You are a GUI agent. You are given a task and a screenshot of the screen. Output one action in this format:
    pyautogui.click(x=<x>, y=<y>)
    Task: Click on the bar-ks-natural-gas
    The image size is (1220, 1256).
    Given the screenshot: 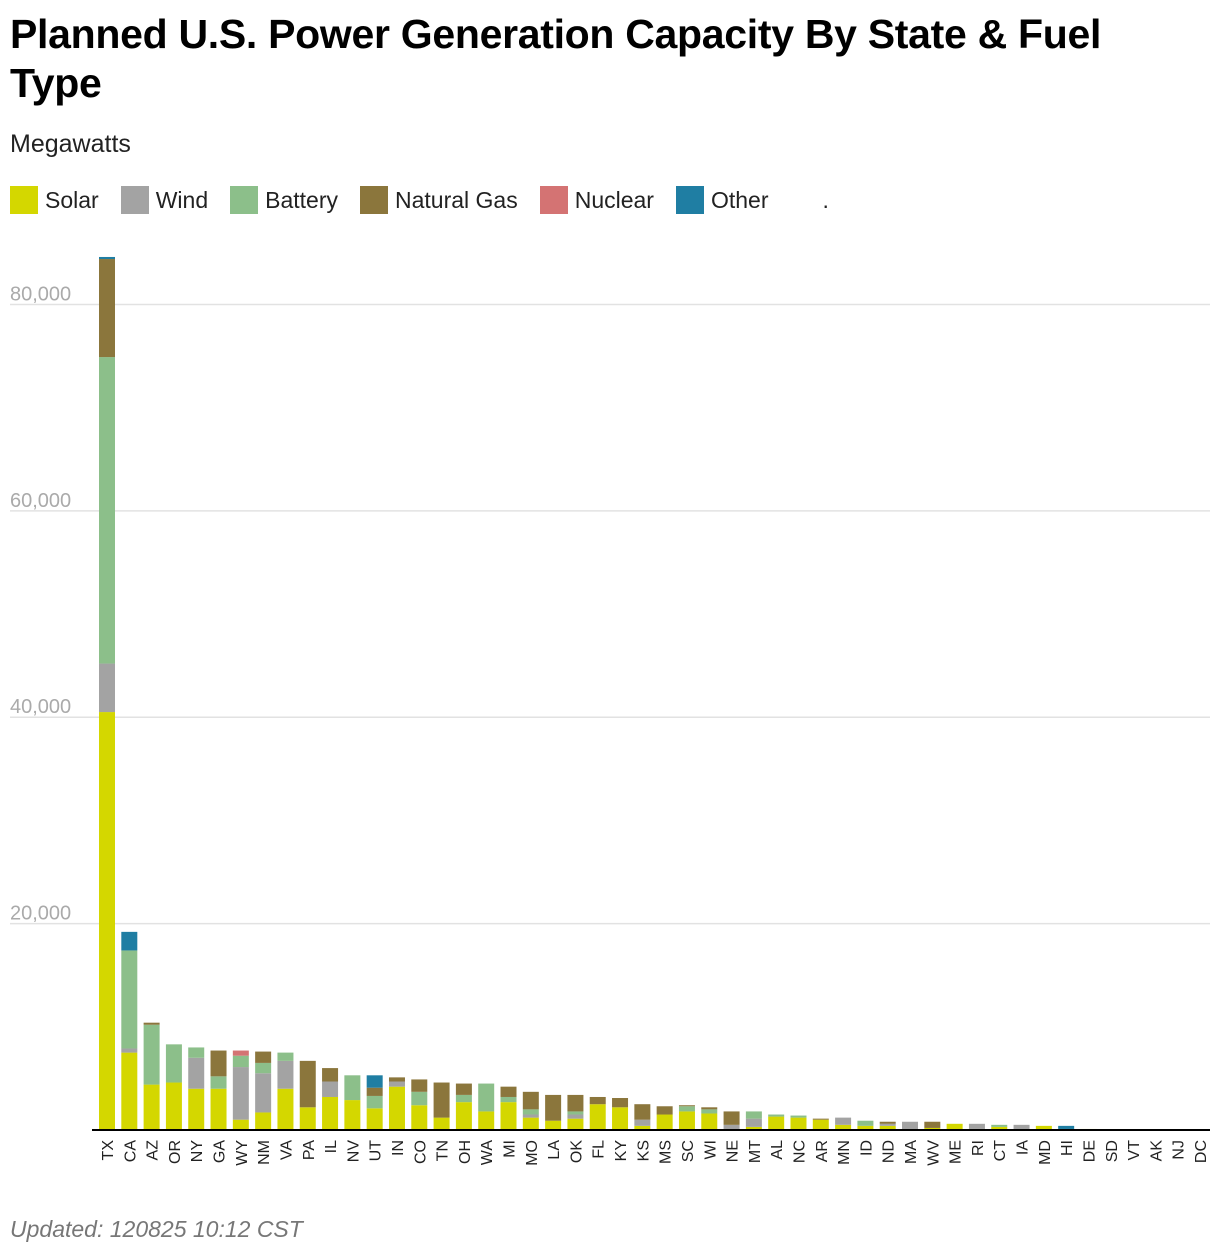 What is the action you would take?
    pyautogui.click(x=642, y=1112)
    